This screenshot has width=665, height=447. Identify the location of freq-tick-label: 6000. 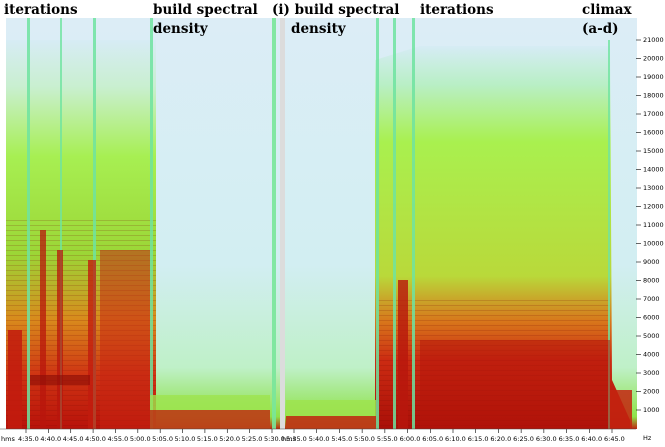
(651, 318).